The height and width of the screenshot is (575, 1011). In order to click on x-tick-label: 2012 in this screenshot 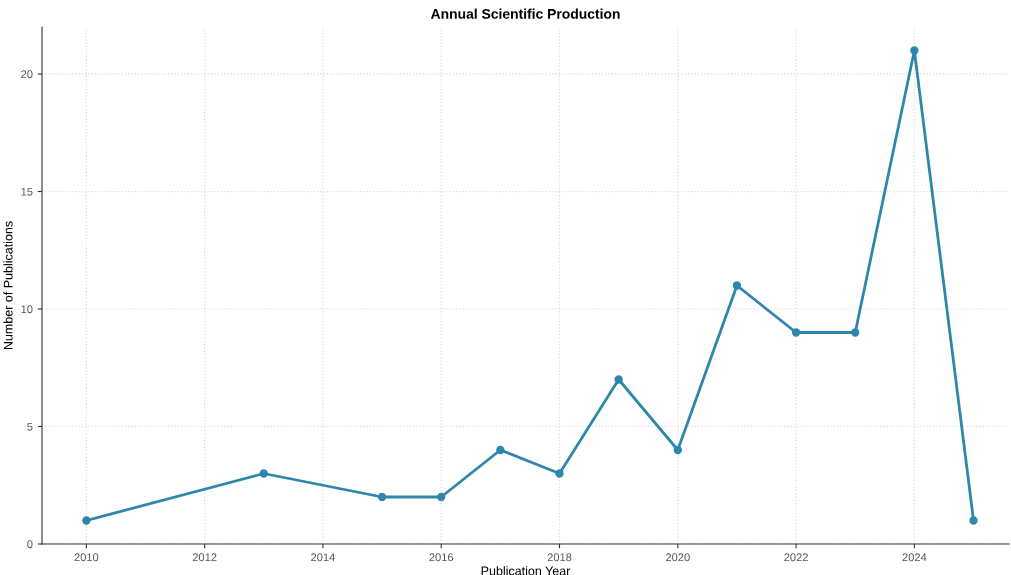, I will do `click(204, 557)`.